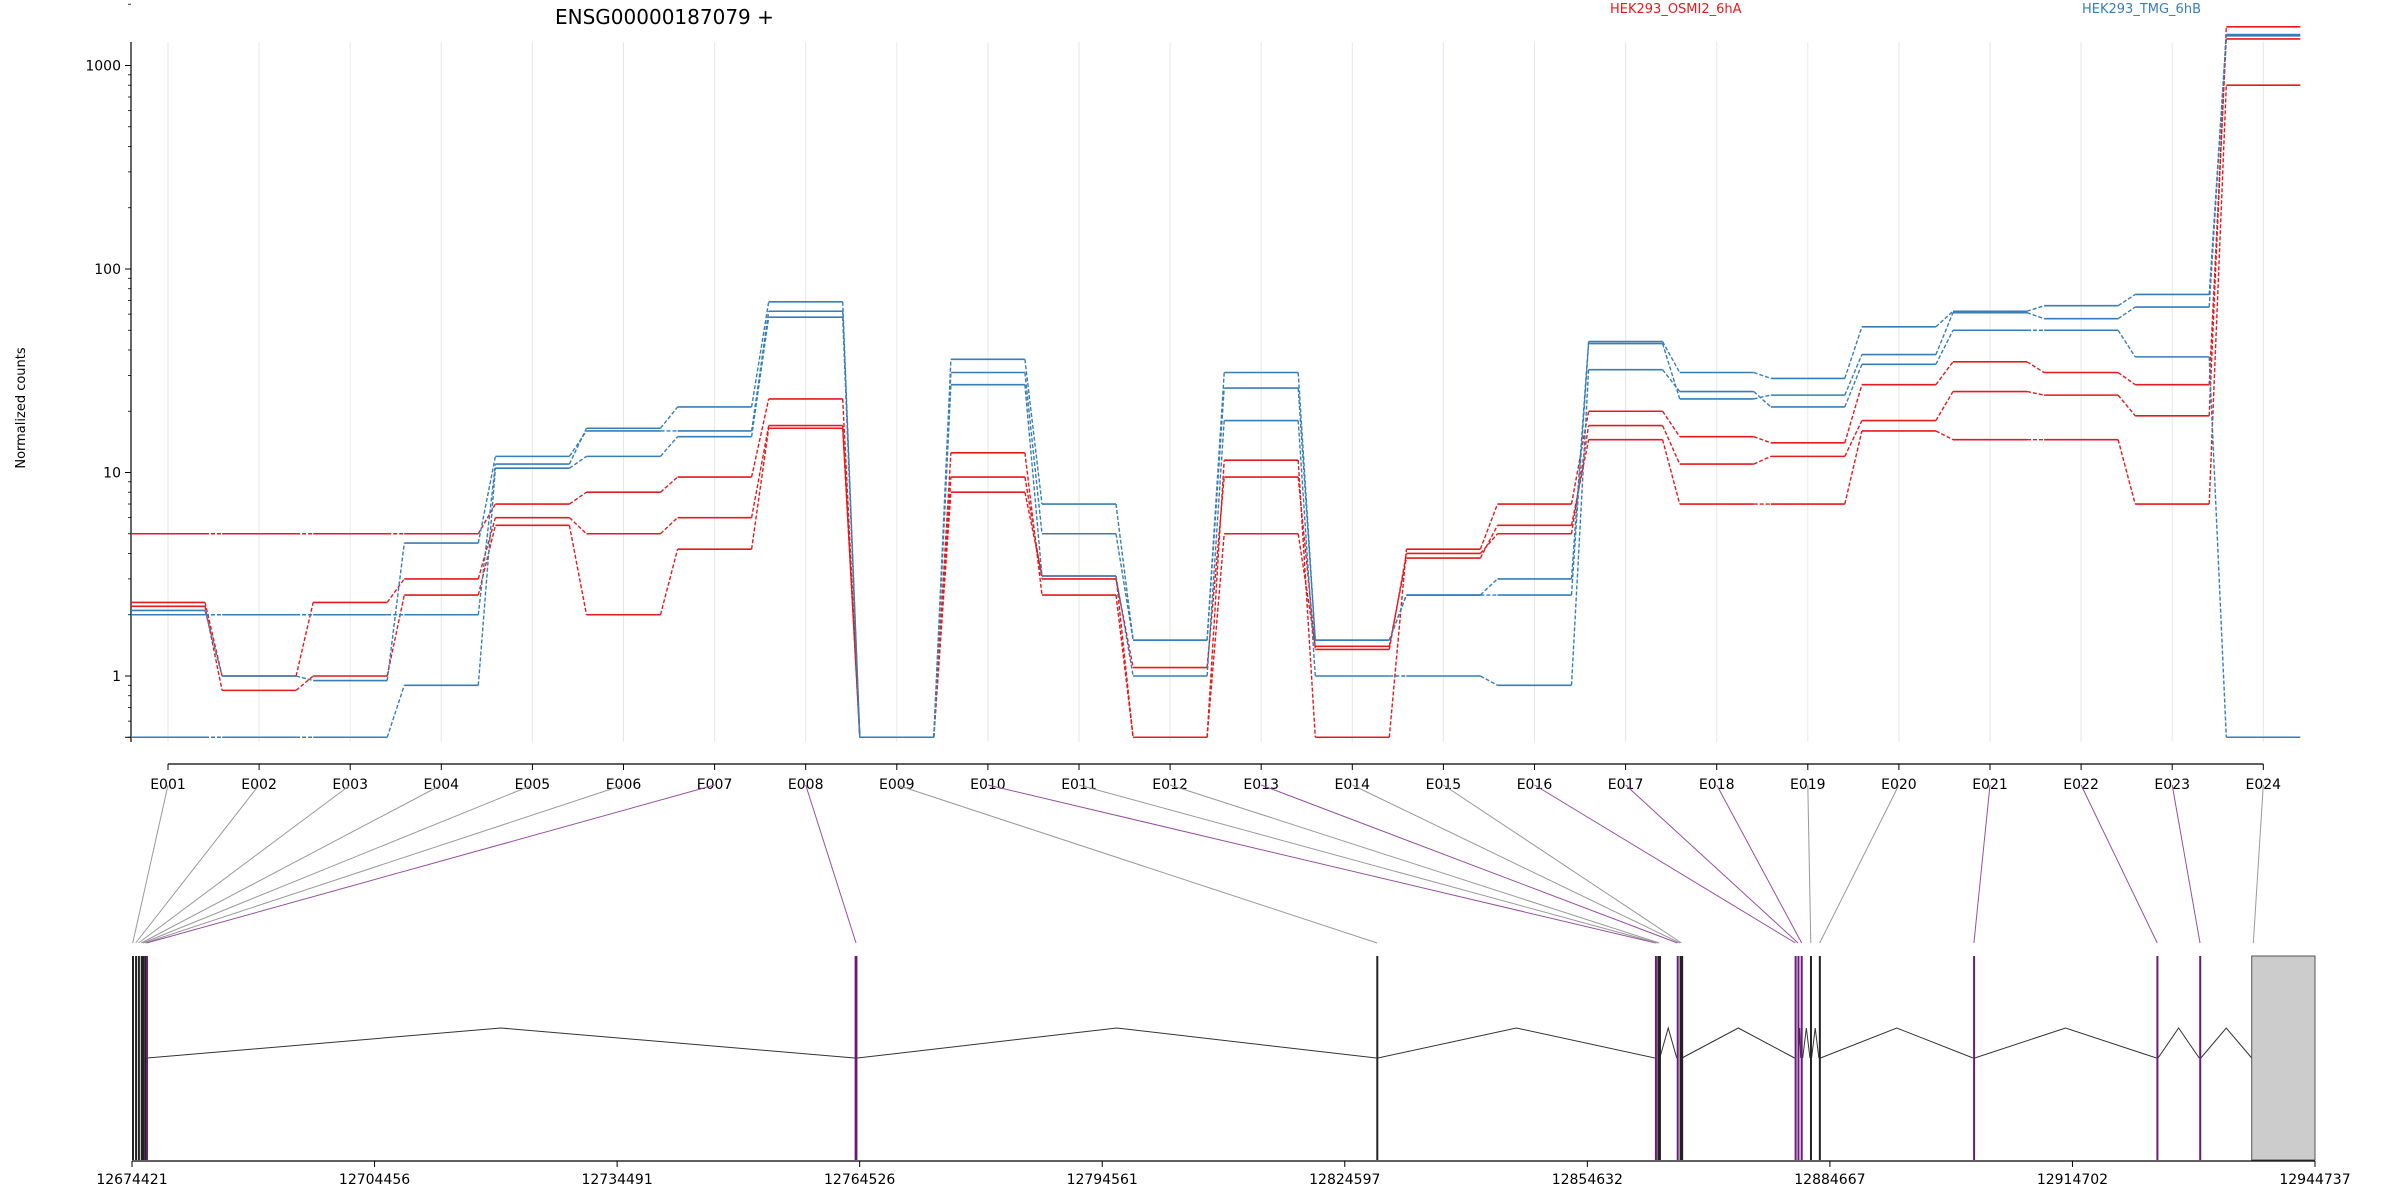  Describe the element at coordinates (442, 785) in the screenshot. I see `x-tick-label: E004` at that location.